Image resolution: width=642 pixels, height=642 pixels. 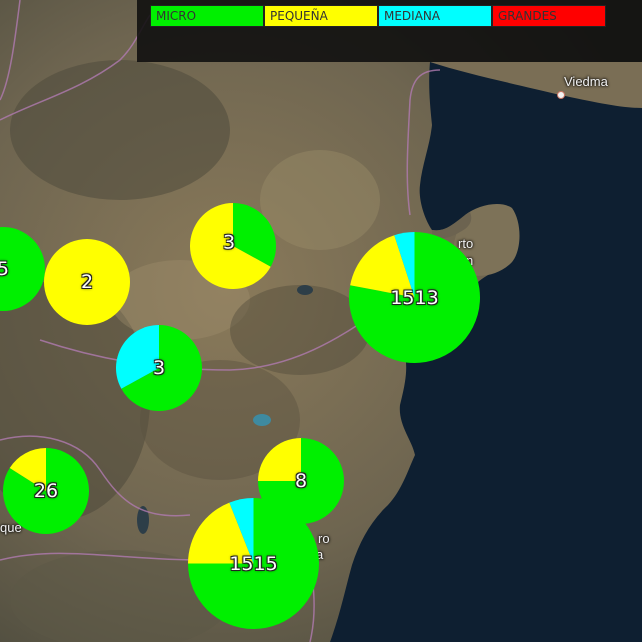 I want to click on cluster-marker-coast-1513: 1513, so click(x=414, y=297).